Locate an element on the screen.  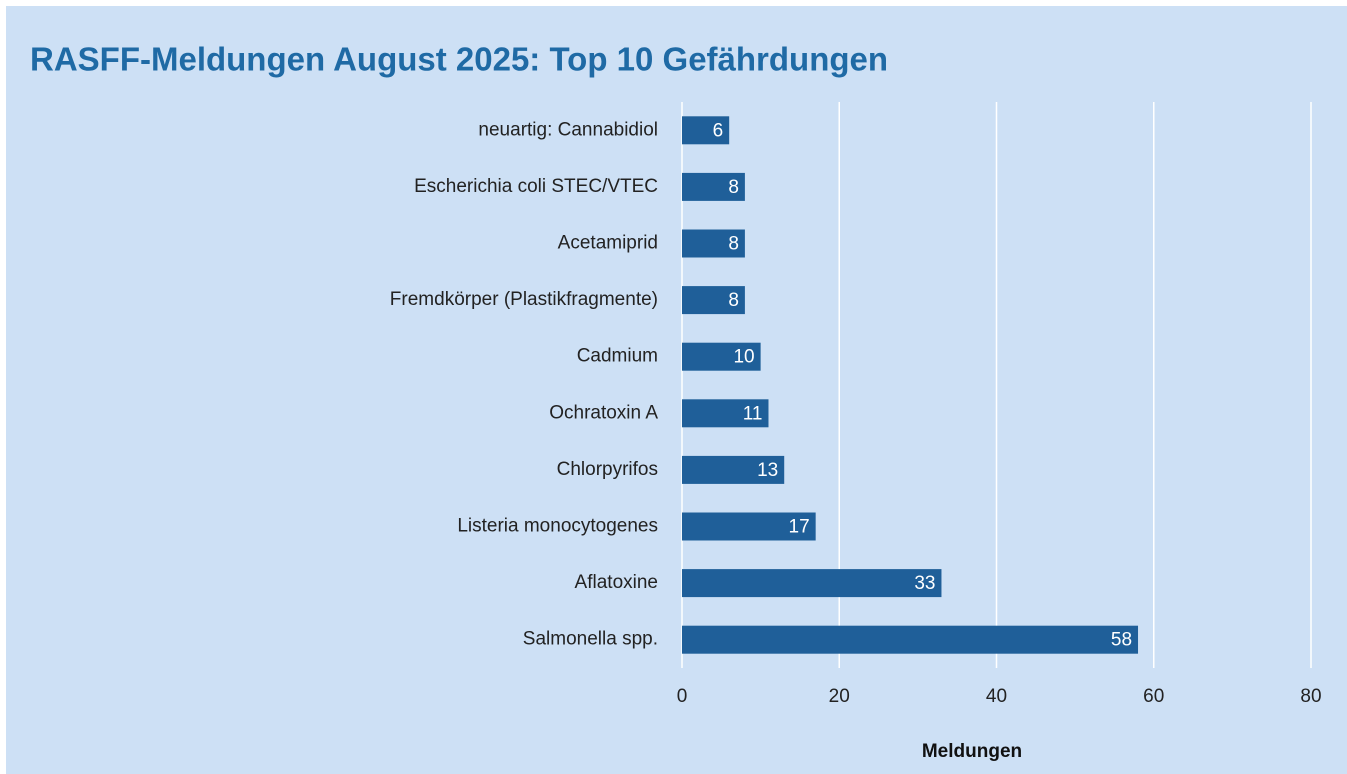
value-label: 13 is located at coordinates (767, 470).